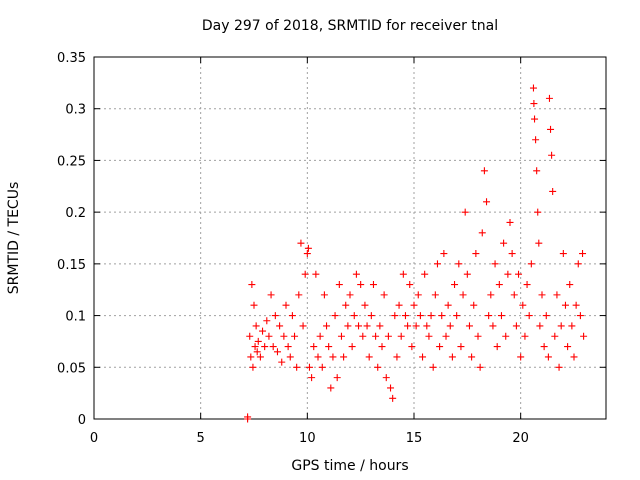 The height and width of the screenshot is (480, 640). I want to click on y-axis-label: SRMTID / TECUs, so click(14, 238).